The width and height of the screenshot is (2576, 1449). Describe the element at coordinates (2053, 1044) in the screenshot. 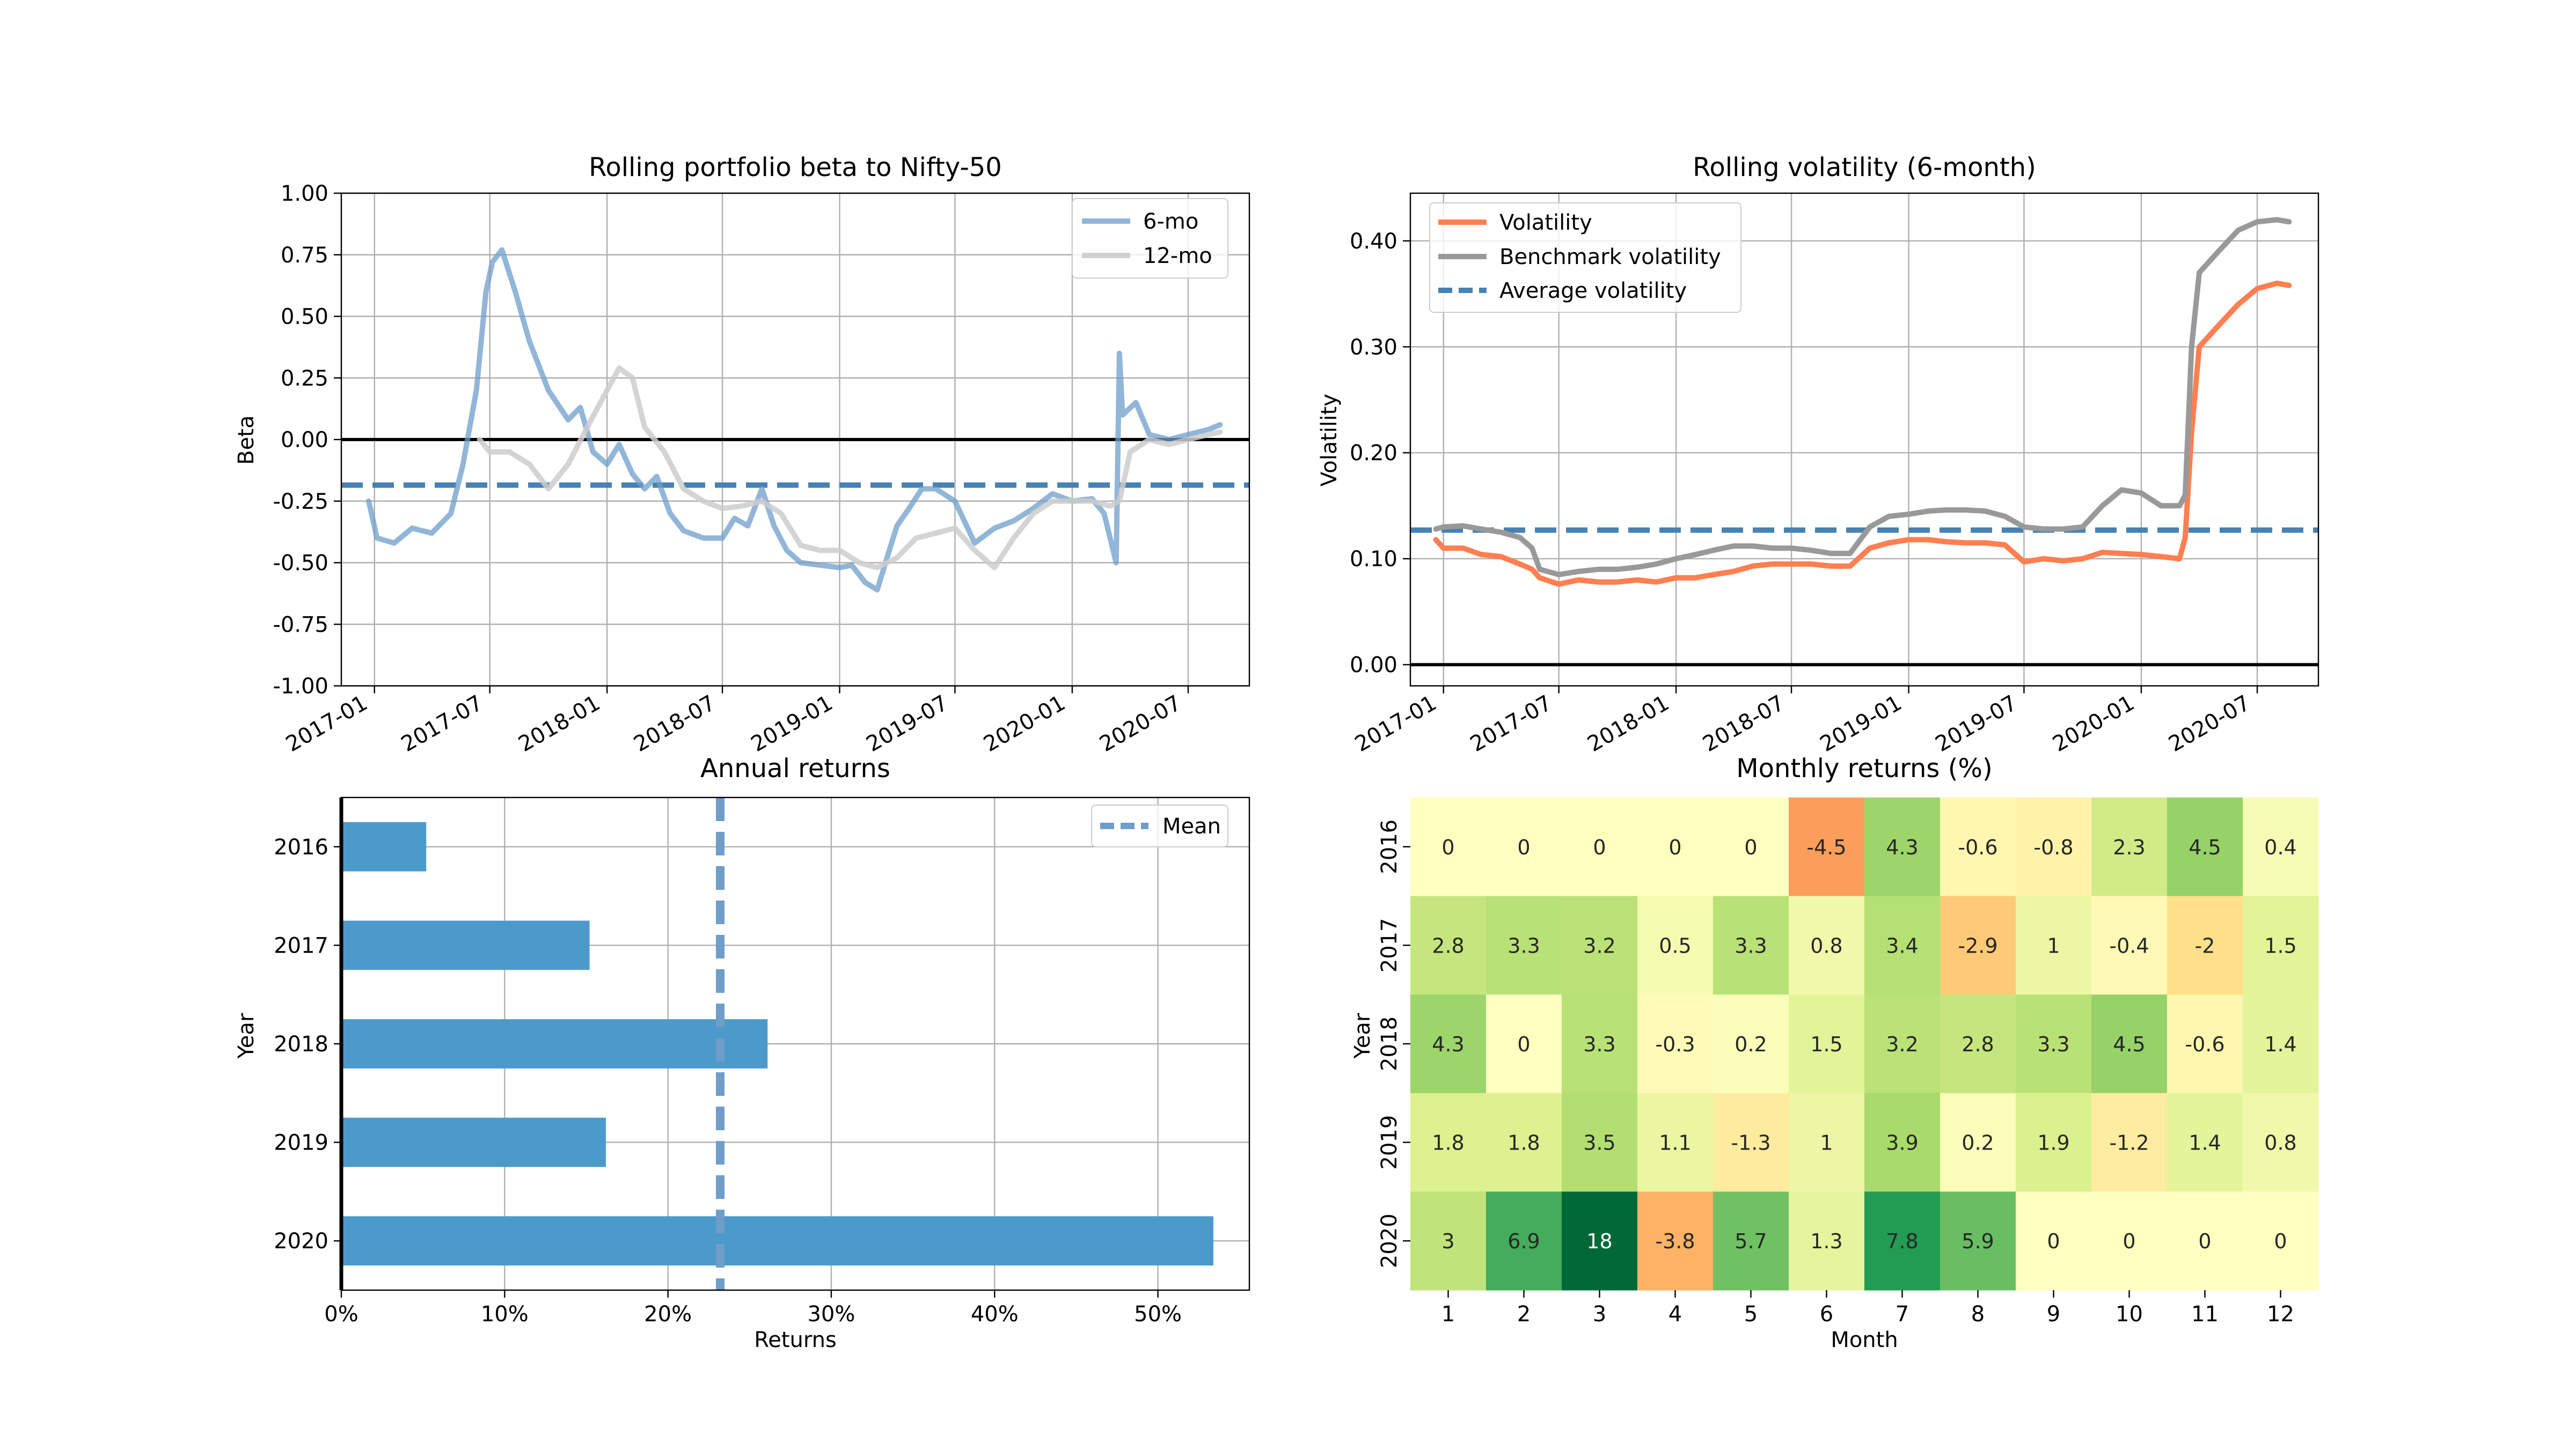

I see `heatmap-value-2018-9: 3.3` at that location.